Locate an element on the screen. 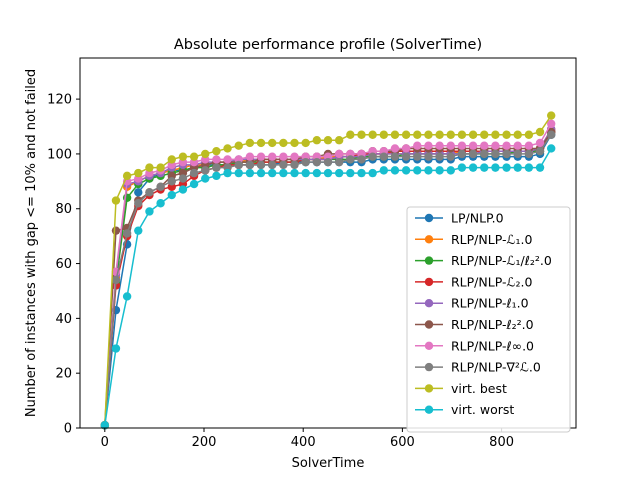 The width and height of the screenshot is (640, 480). y-tick-label: 40 is located at coordinates (63, 319).